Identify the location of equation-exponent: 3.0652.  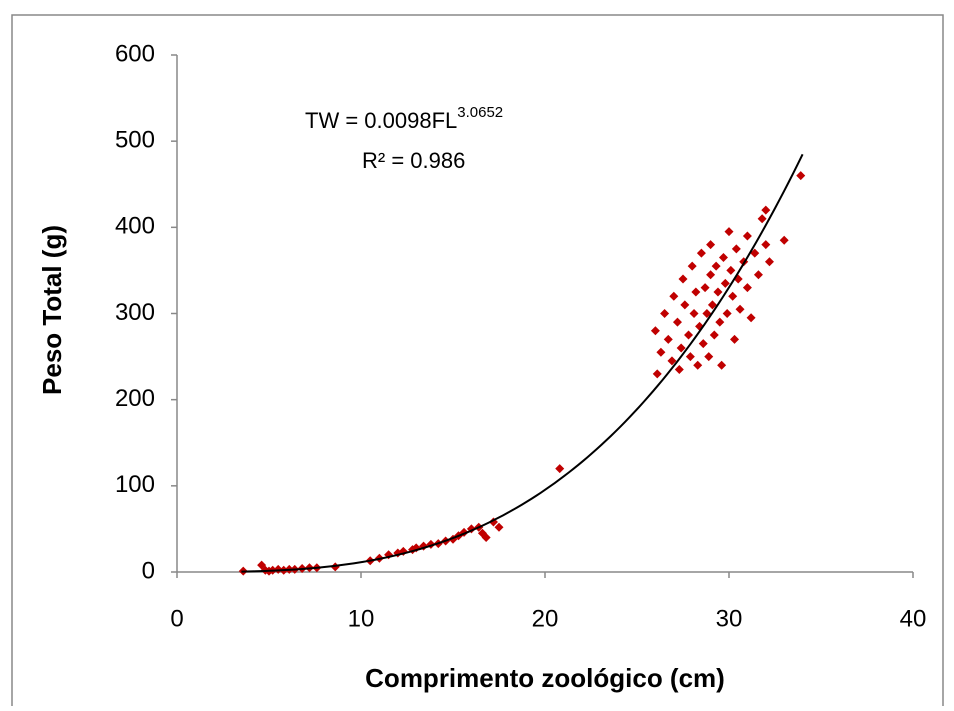
(480, 112).